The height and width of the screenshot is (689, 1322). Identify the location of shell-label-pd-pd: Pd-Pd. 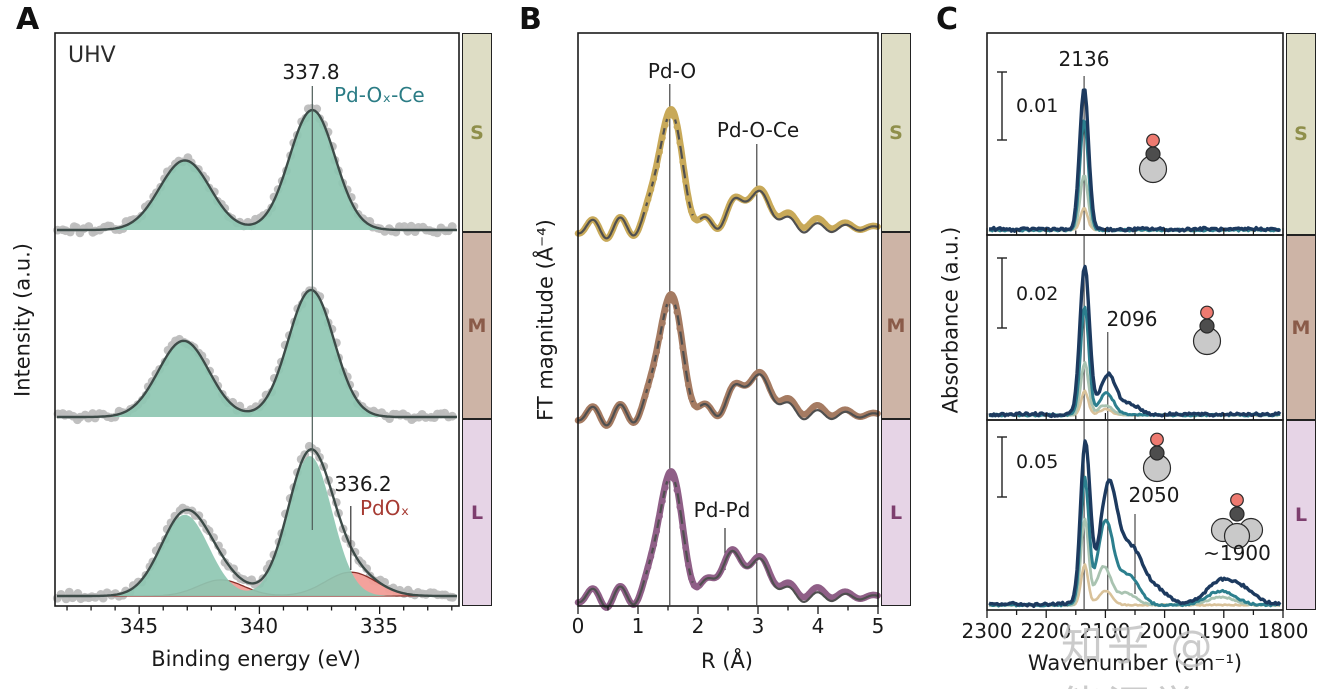
(722, 510).